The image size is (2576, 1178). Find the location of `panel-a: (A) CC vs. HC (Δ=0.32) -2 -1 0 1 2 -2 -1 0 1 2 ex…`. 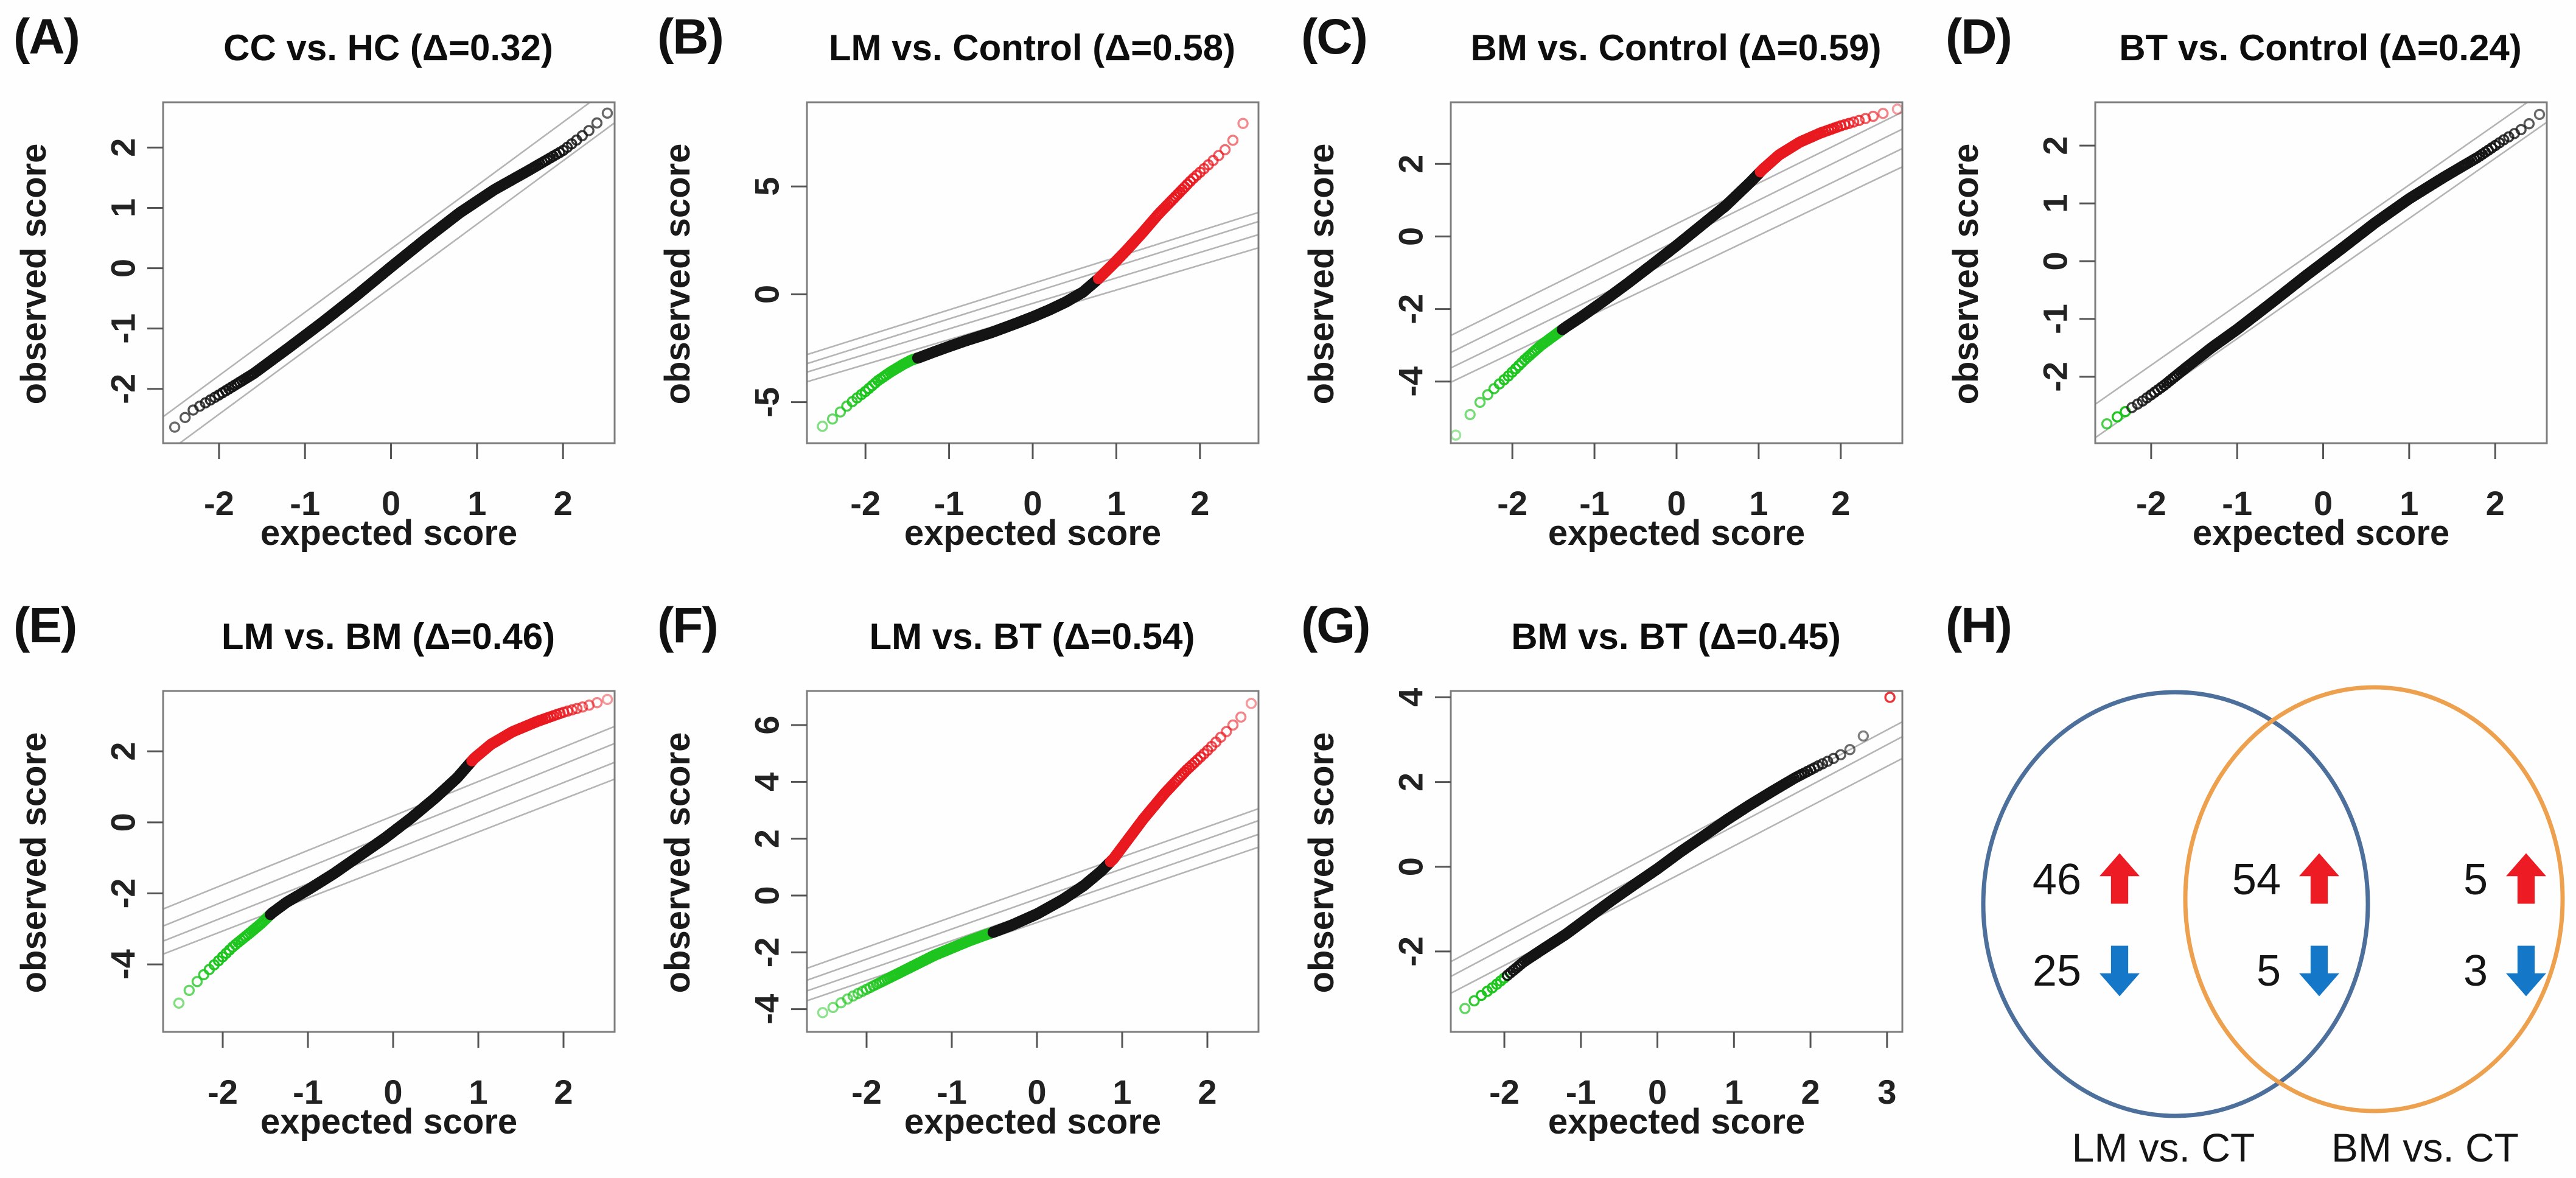

panel-a: (A) CC vs. HC (Δ=0.32) -2 -1 0 1 2 -2 -1 0 1 2 ex… is located at coordinates (322, 294).